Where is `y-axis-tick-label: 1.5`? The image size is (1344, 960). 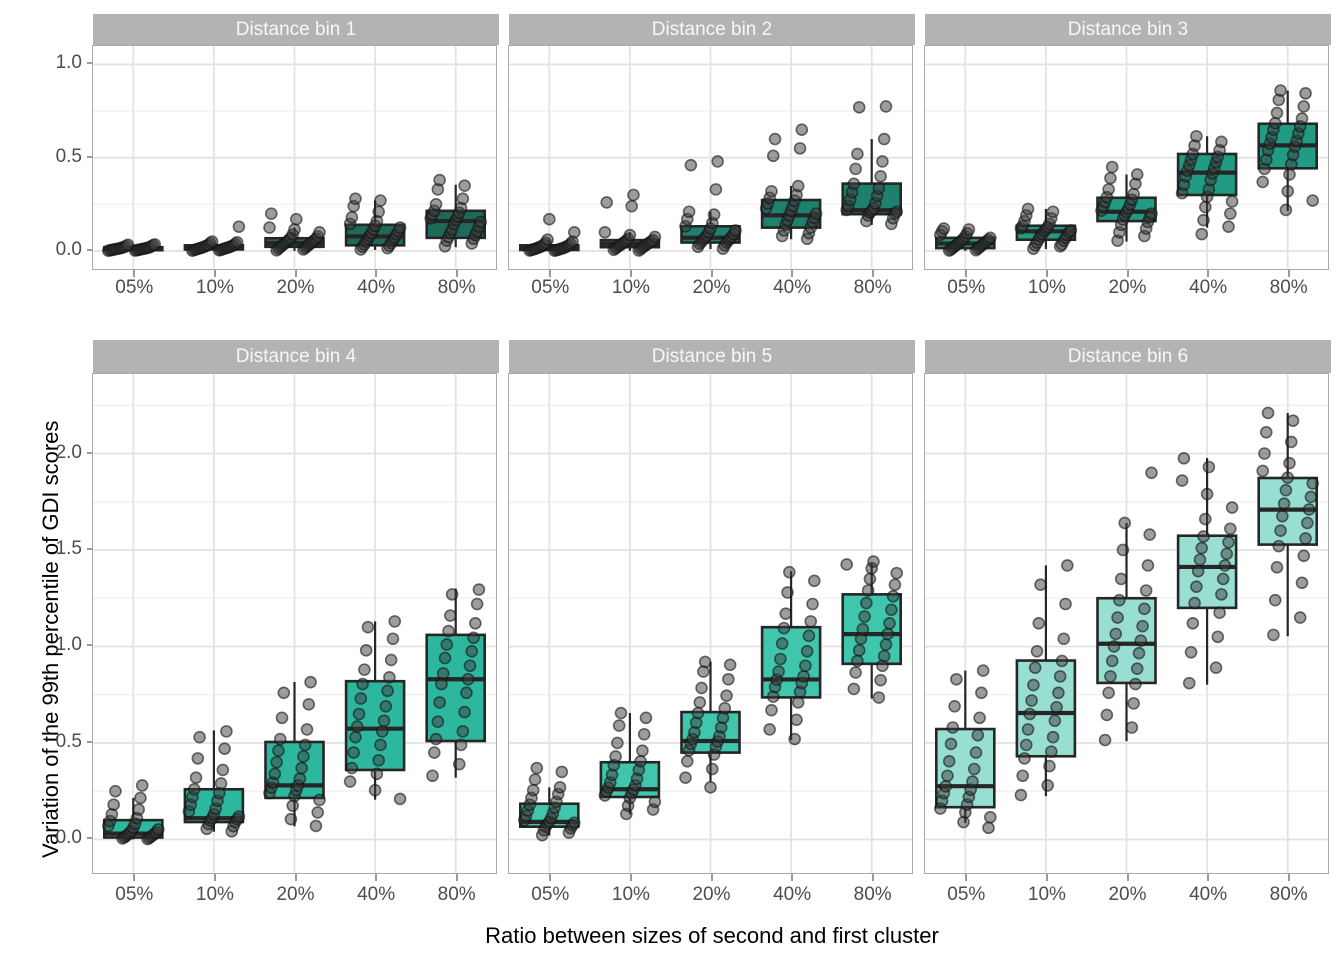
y-axis-tick-label: 1.5 is located at coordinates (68, 548).